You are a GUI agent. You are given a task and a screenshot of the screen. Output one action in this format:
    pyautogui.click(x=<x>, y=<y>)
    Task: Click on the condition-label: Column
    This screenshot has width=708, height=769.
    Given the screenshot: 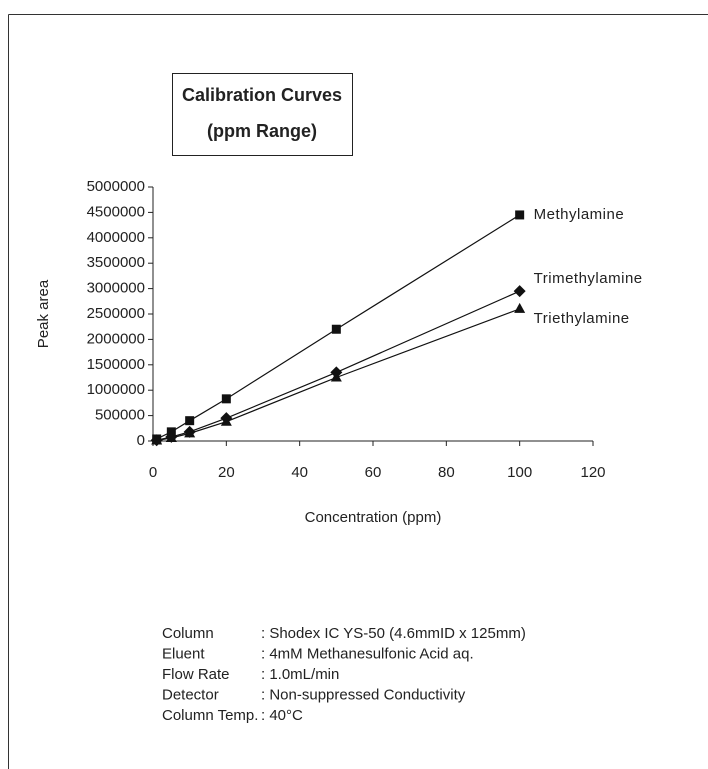 What is the action you would take?
    pyautogui.click(x=188, y=633)
    